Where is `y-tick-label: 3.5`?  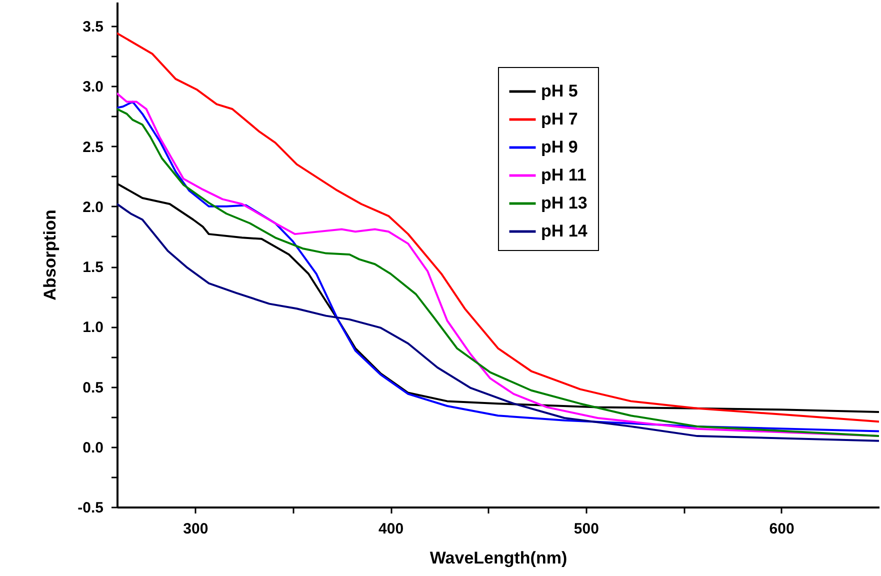 y-tick-label: 3.5 is located at coordinates (93, 27).